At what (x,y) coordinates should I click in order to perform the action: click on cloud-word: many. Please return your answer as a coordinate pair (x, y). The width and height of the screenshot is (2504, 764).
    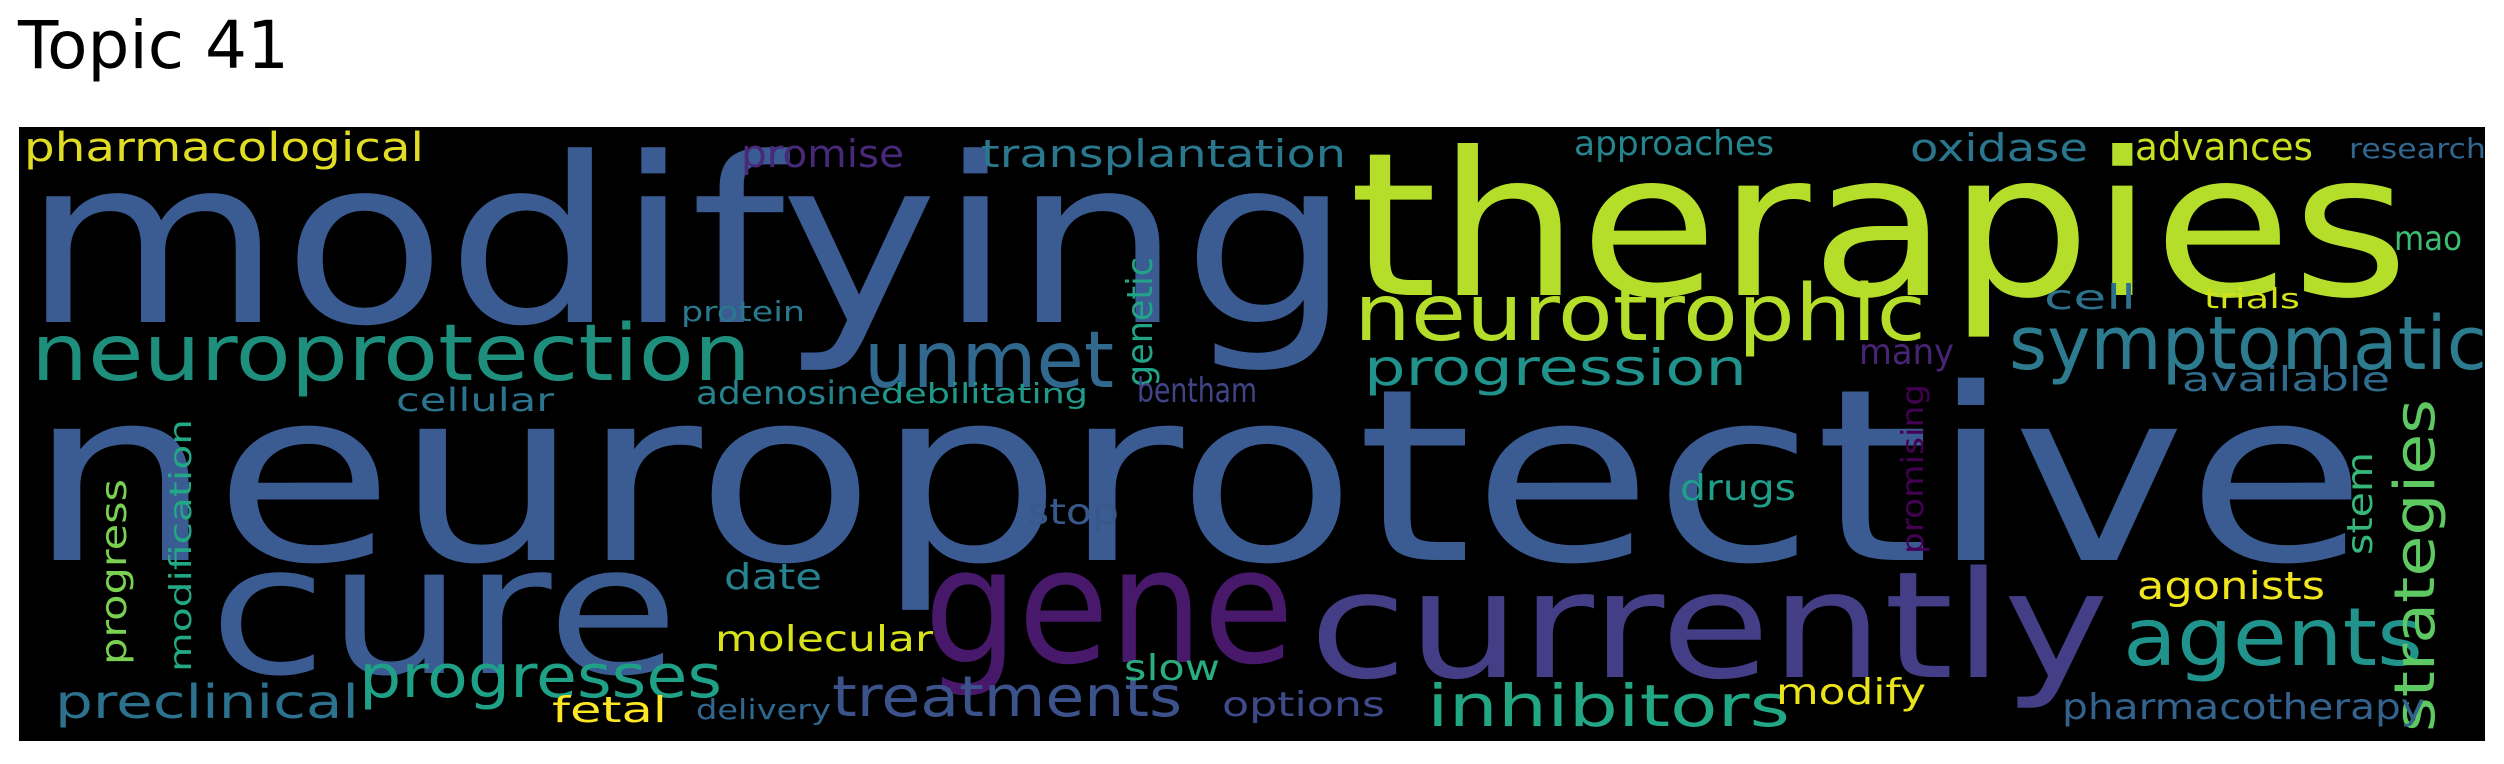
    Looking at the image, I should click on (1906, 352).